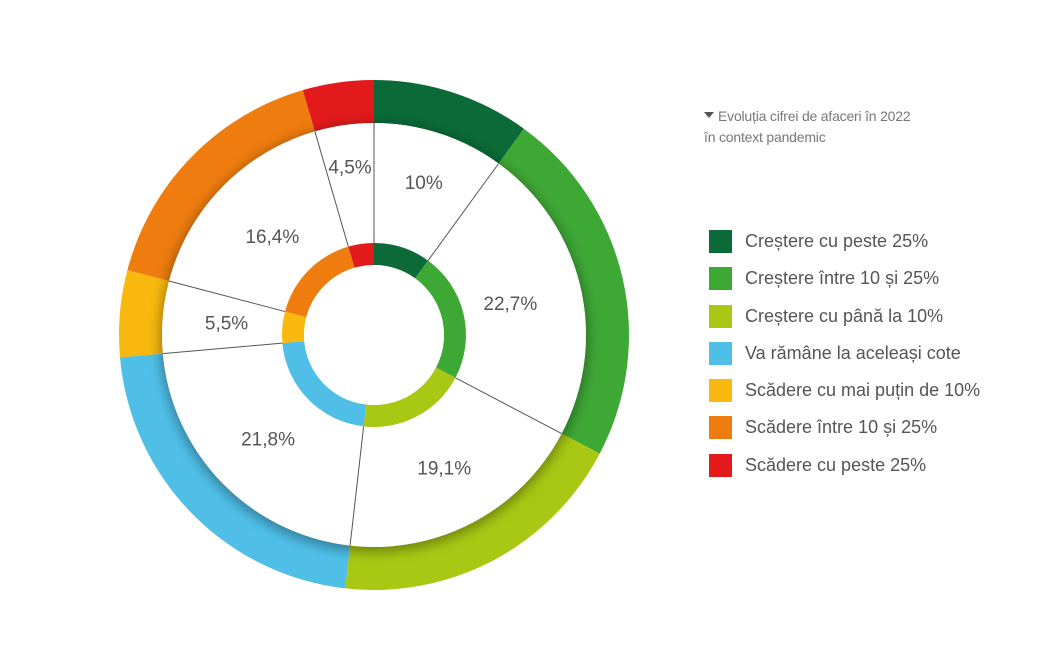  I want to click on legend-item: Scădere cu peste 25%, so click(844, 465).